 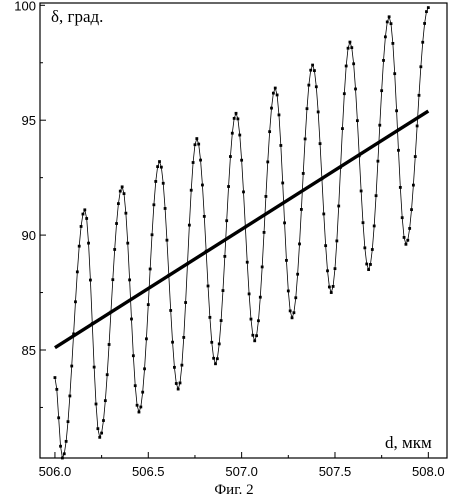 I want to click on x-axis-label: d, мкм, so click(x=408, y=442).